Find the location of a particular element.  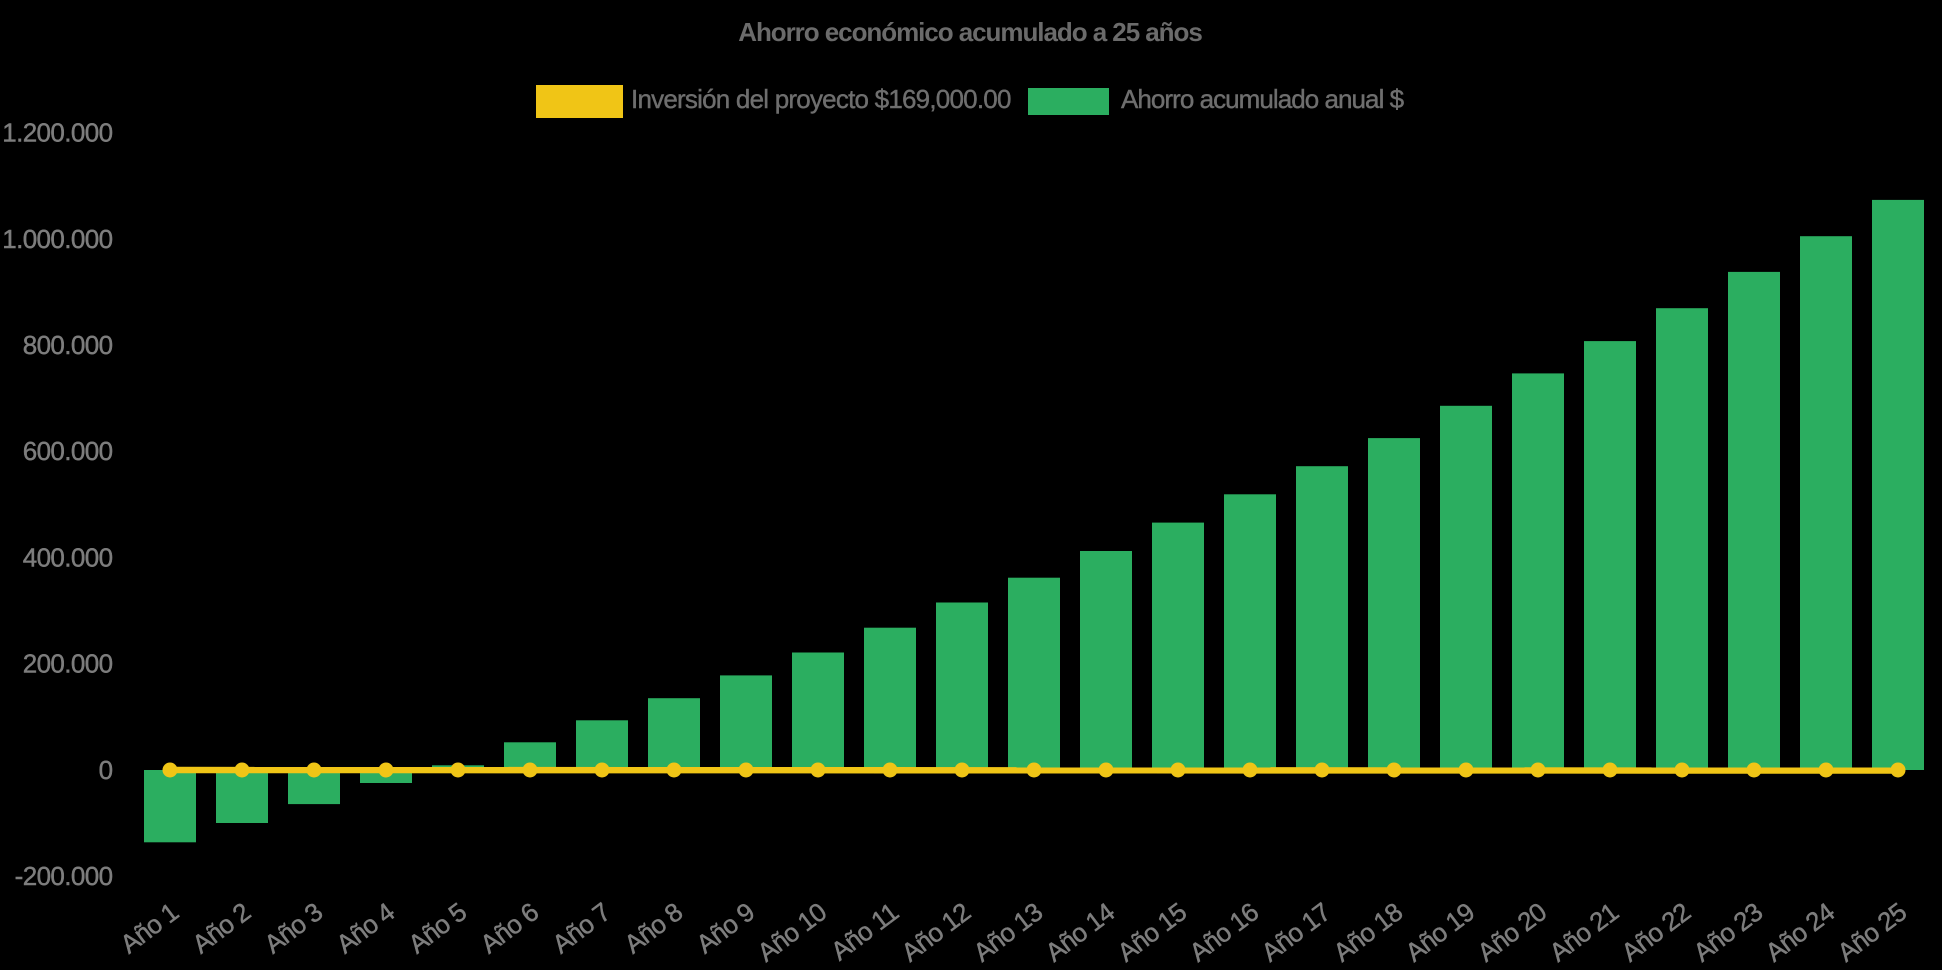

svg-text: 1.000.000 is located at coordinates (57, 239).